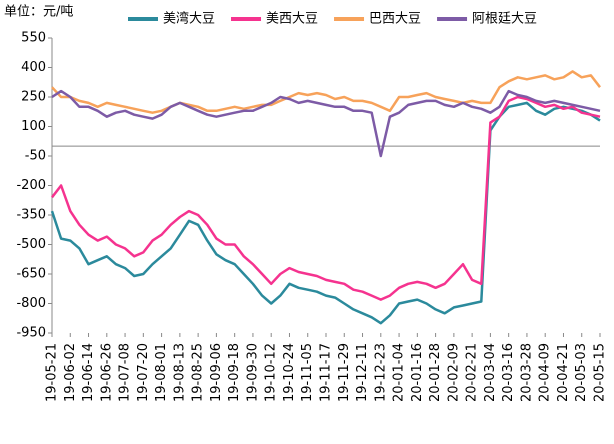 Image resolution: width=614 pixels, height=444 pixels. What do you see at coordinates (472, 372) in the screenshot?
I see `x-tick-label: 20-02-21` at bounding box center [472, 372].